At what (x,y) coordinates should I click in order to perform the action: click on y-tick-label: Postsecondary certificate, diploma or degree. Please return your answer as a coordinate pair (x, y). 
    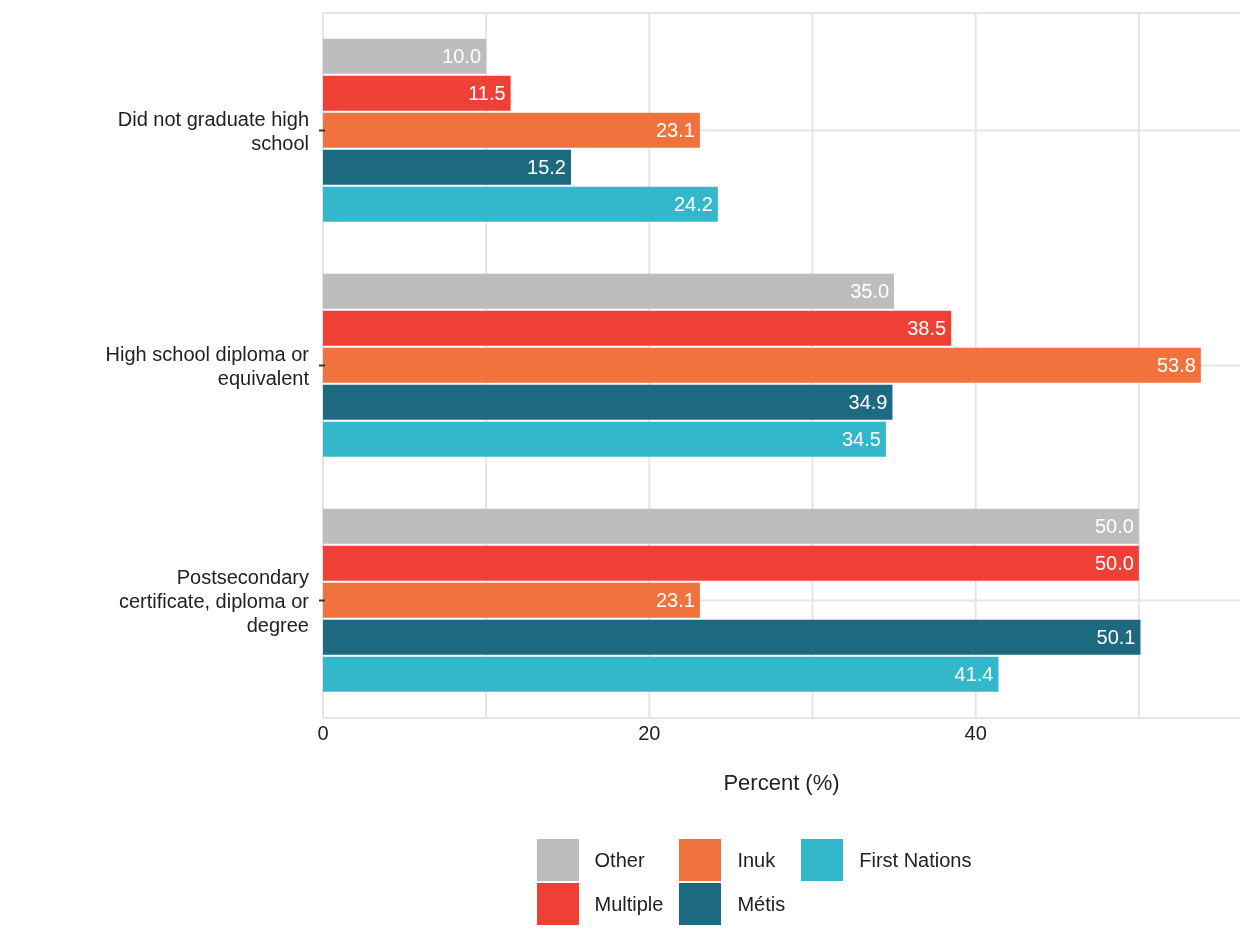
    Looking at the image, I should click on (214, 600).